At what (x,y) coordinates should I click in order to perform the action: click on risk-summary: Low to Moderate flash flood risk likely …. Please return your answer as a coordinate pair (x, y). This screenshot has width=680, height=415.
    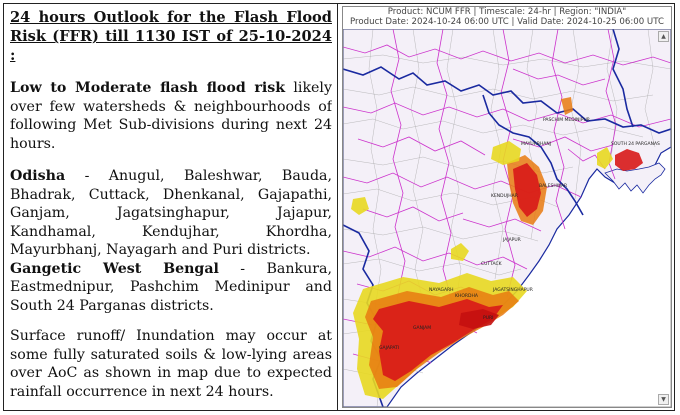
    Looking at the image, I should click on (171, 116).